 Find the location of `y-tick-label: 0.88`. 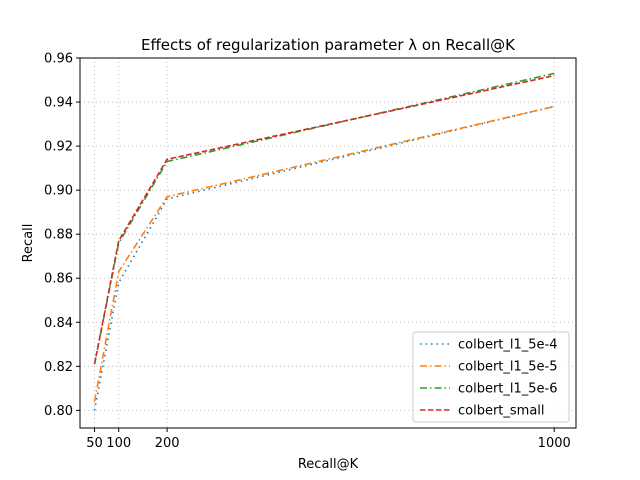

y-tick-label: 0.88 is located at coordinates (58, 235).